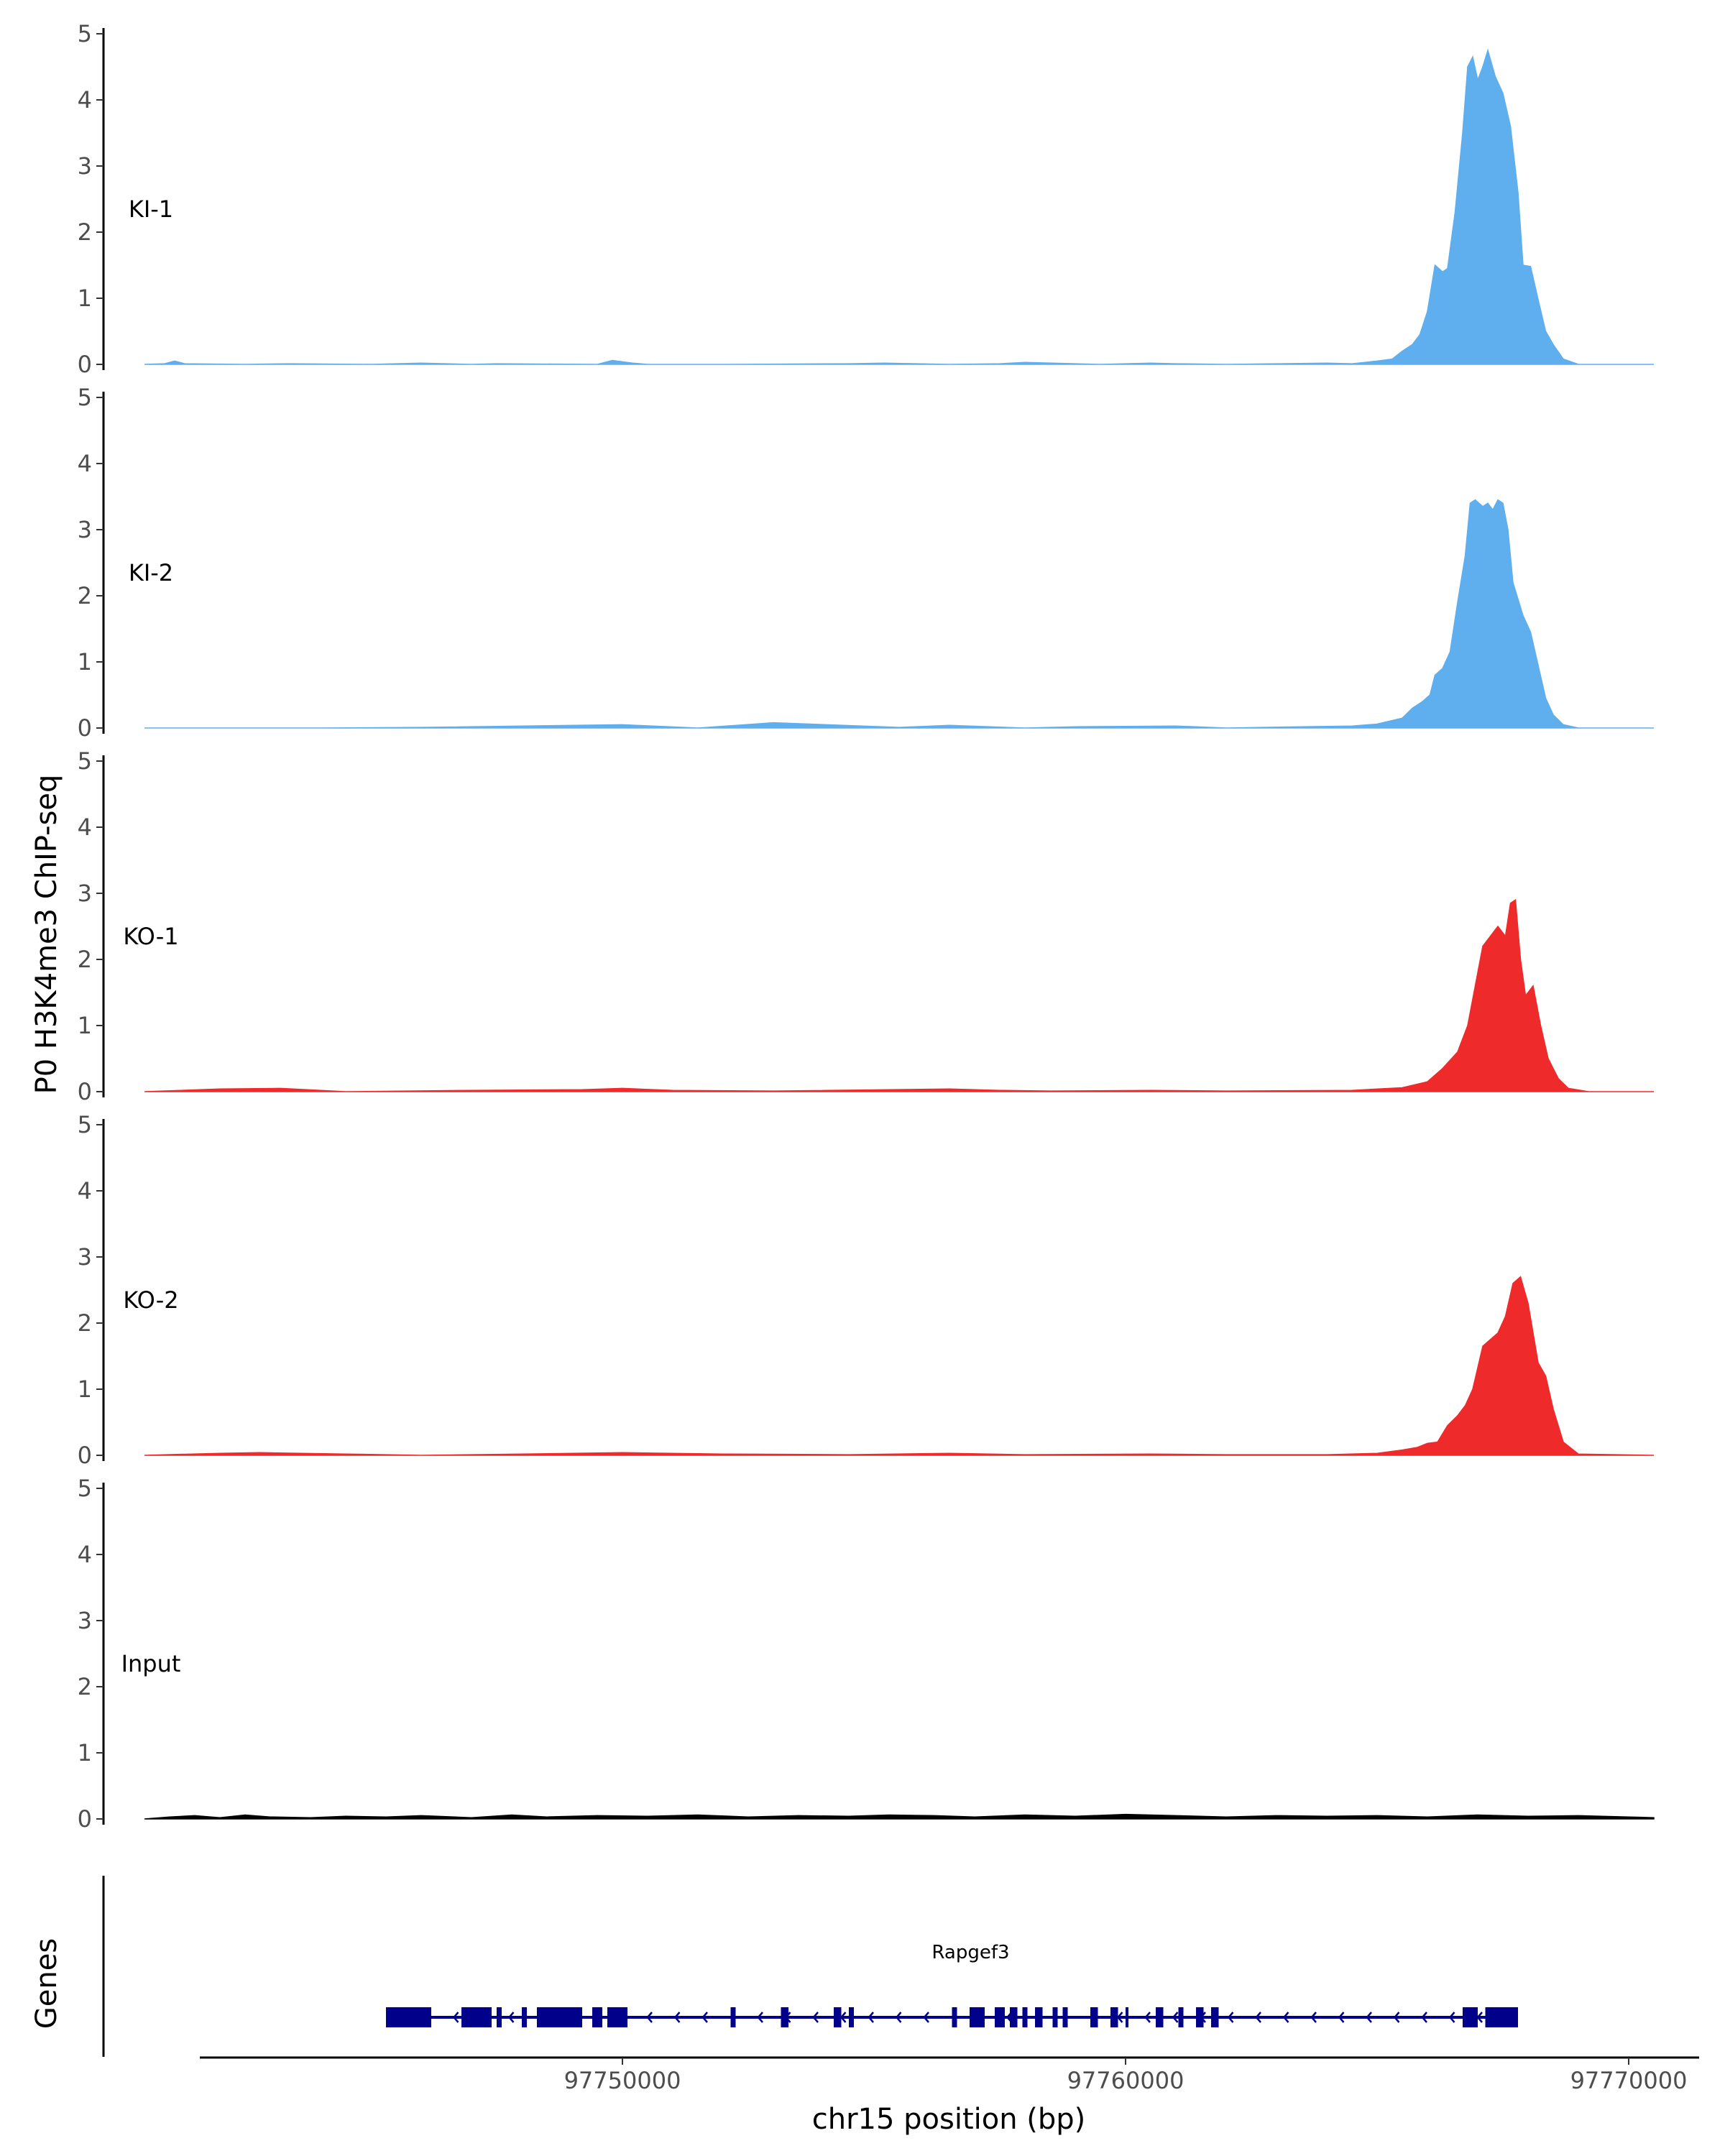 This screenshot has height=2156, width=1725. I want to click on track-label: KI-2, so click(151, 572).